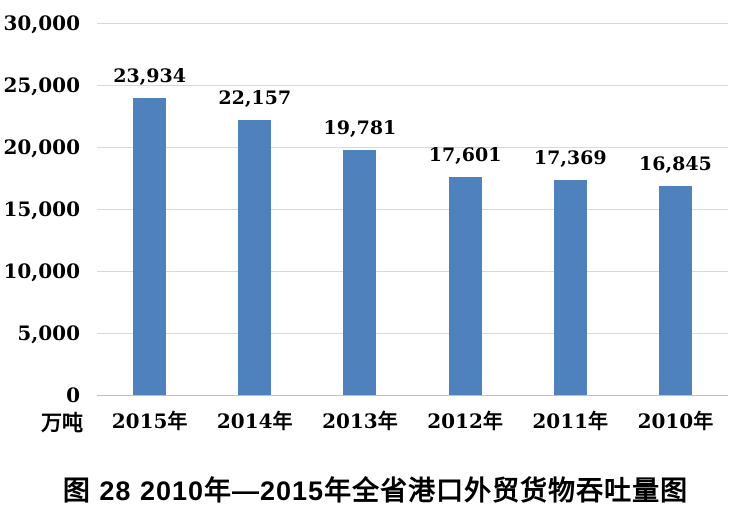 This screenshot has width=751, height=516. Describe the element at coordinates (62, 422) in the screenshot. I see `y-axis-unit-label: 万吨` at that location.